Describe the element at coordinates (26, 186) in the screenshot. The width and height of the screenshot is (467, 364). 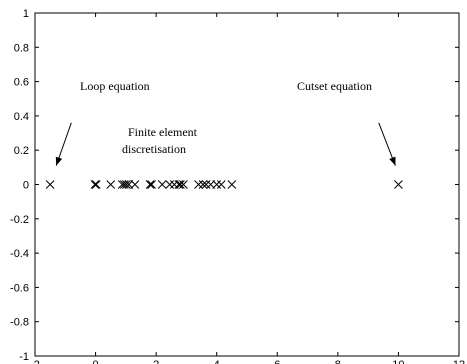
I see `y-tick-label: 0` at that location.